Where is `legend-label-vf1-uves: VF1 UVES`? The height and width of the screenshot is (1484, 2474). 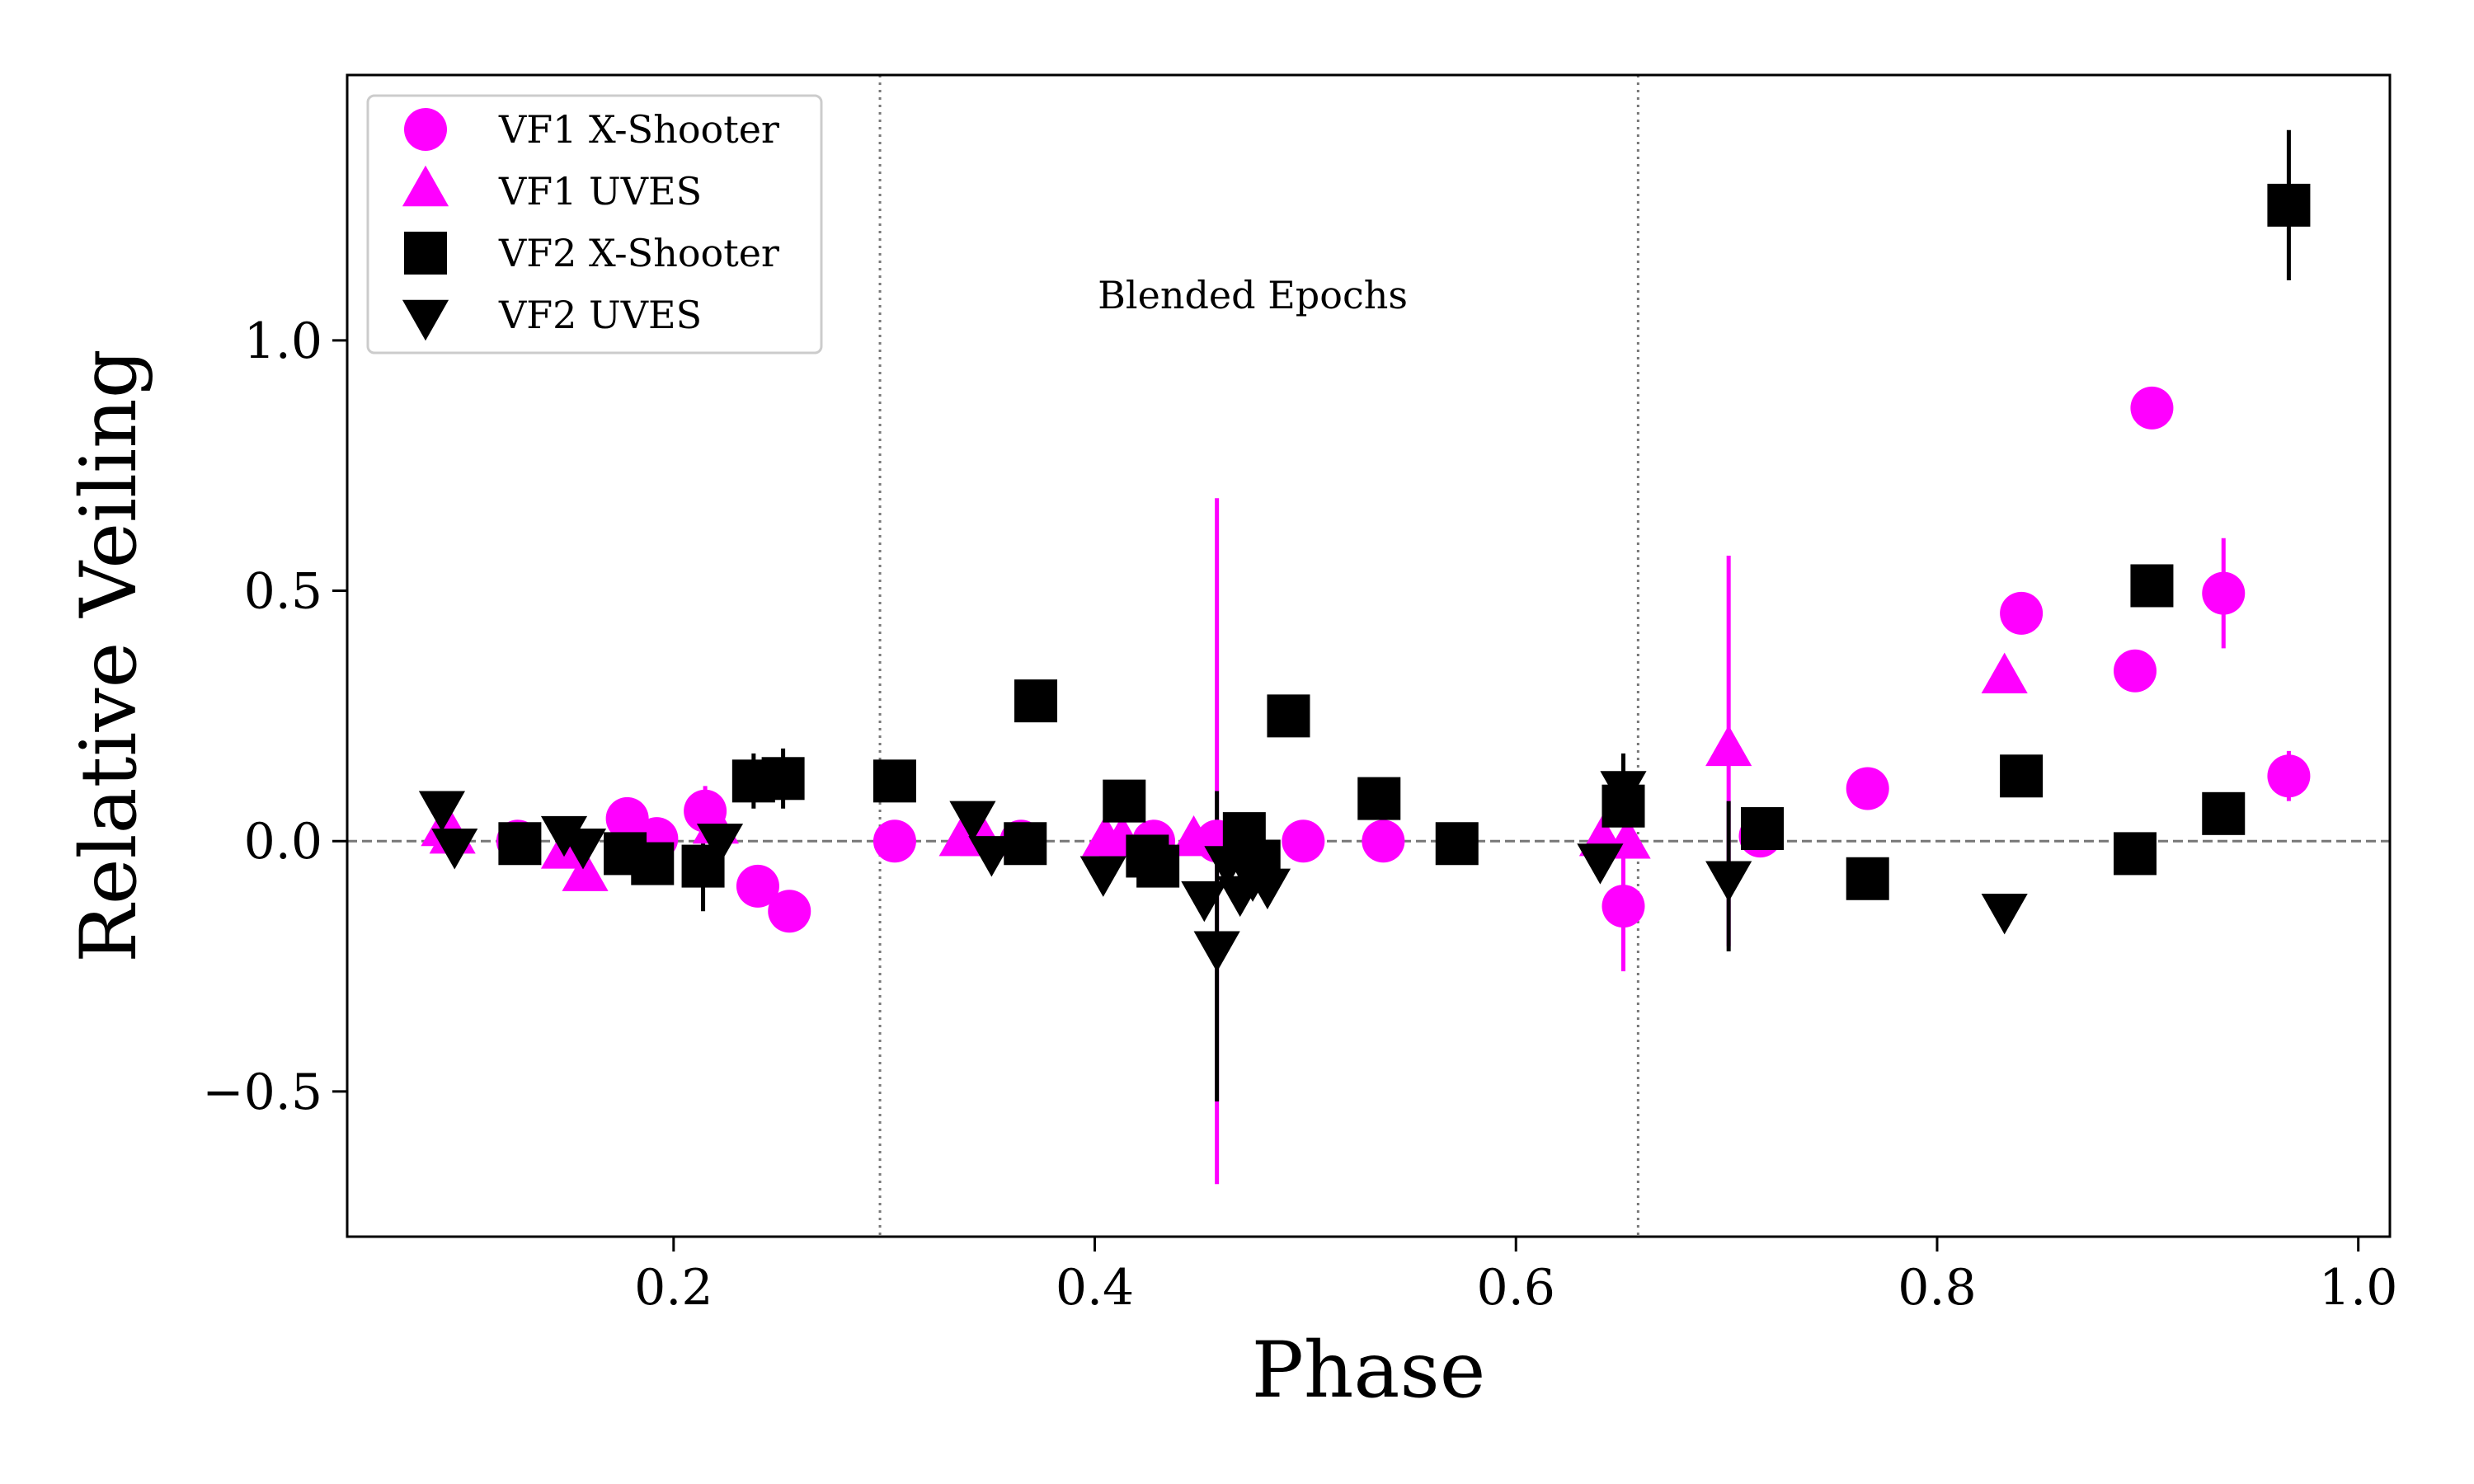 legend-label-vf1-uves: VF1 UVES is located at coordinates (600, 191).